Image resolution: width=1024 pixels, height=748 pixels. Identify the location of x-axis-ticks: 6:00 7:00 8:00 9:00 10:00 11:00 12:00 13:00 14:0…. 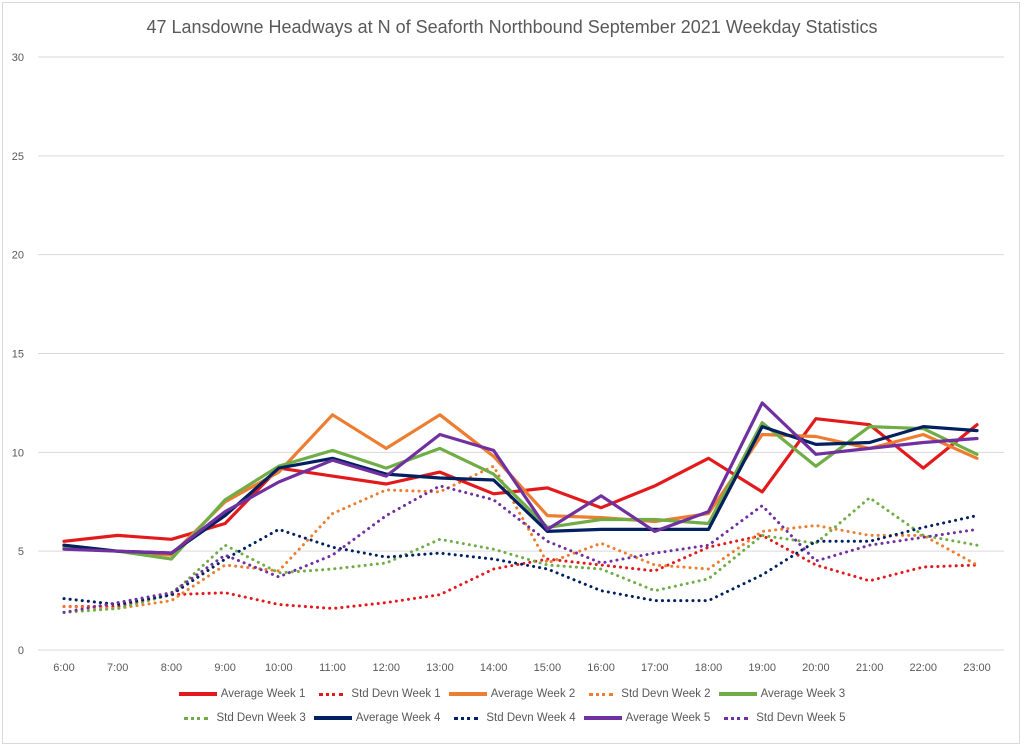
(521, 668).